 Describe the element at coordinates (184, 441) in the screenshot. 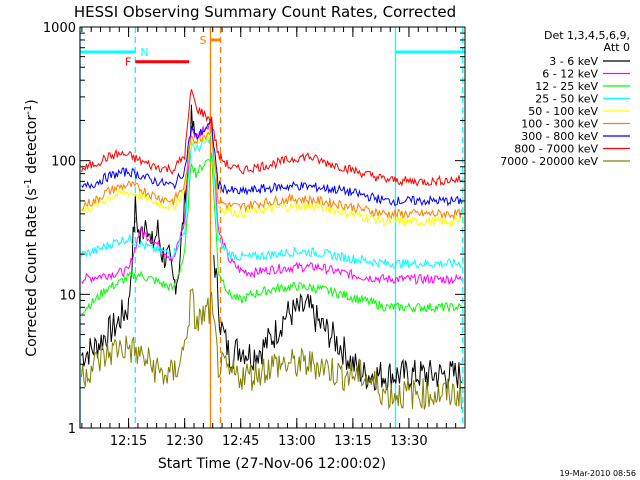

I see `x-tick-label-1: 12:30` at that location.